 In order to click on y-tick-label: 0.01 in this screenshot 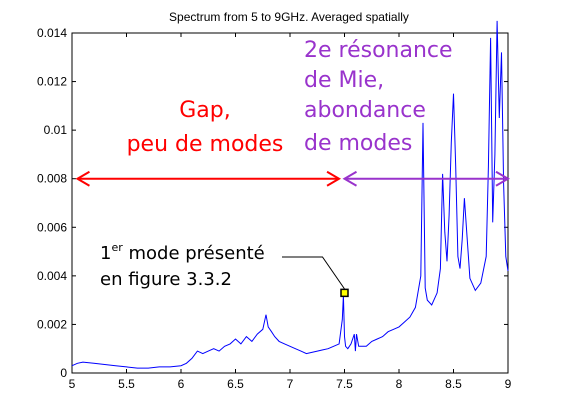, I will do `click(56, 130)`.